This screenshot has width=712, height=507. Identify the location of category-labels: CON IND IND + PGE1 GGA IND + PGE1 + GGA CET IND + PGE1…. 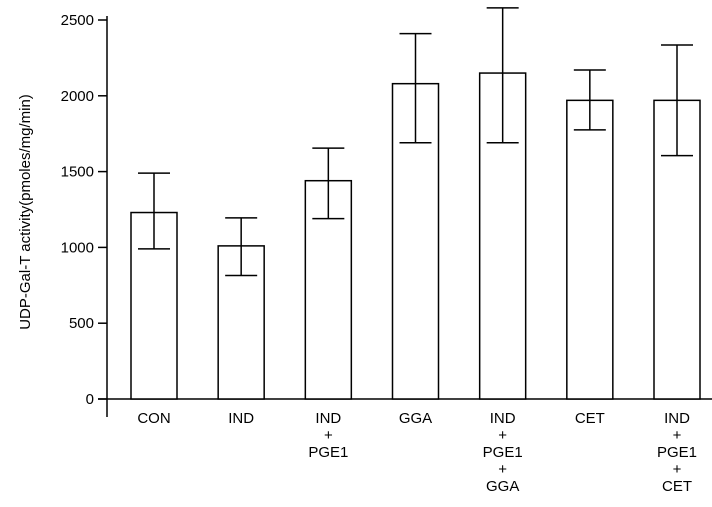
(417, 452).